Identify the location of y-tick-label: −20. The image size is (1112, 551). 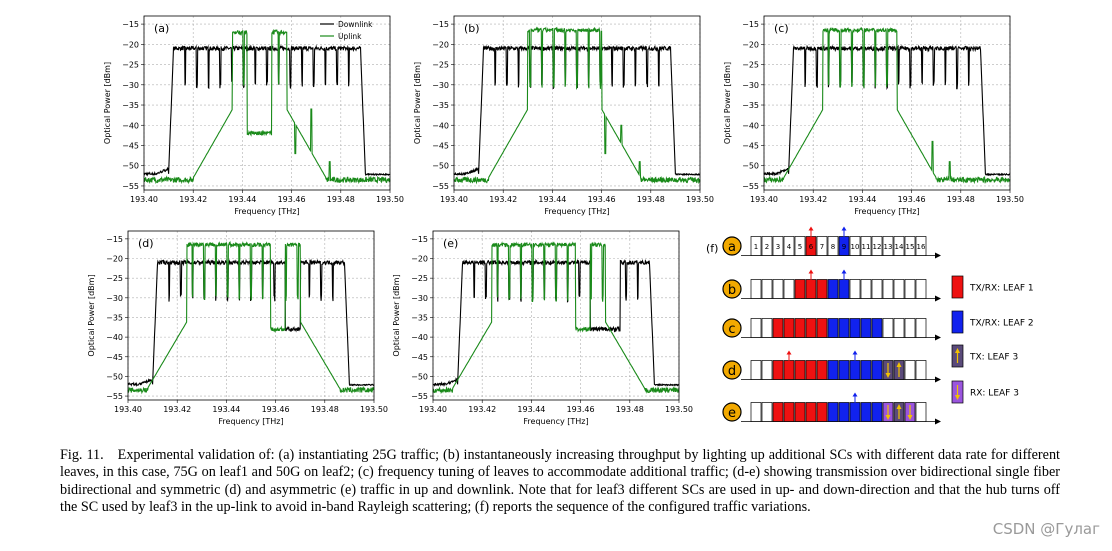
(114, 259).